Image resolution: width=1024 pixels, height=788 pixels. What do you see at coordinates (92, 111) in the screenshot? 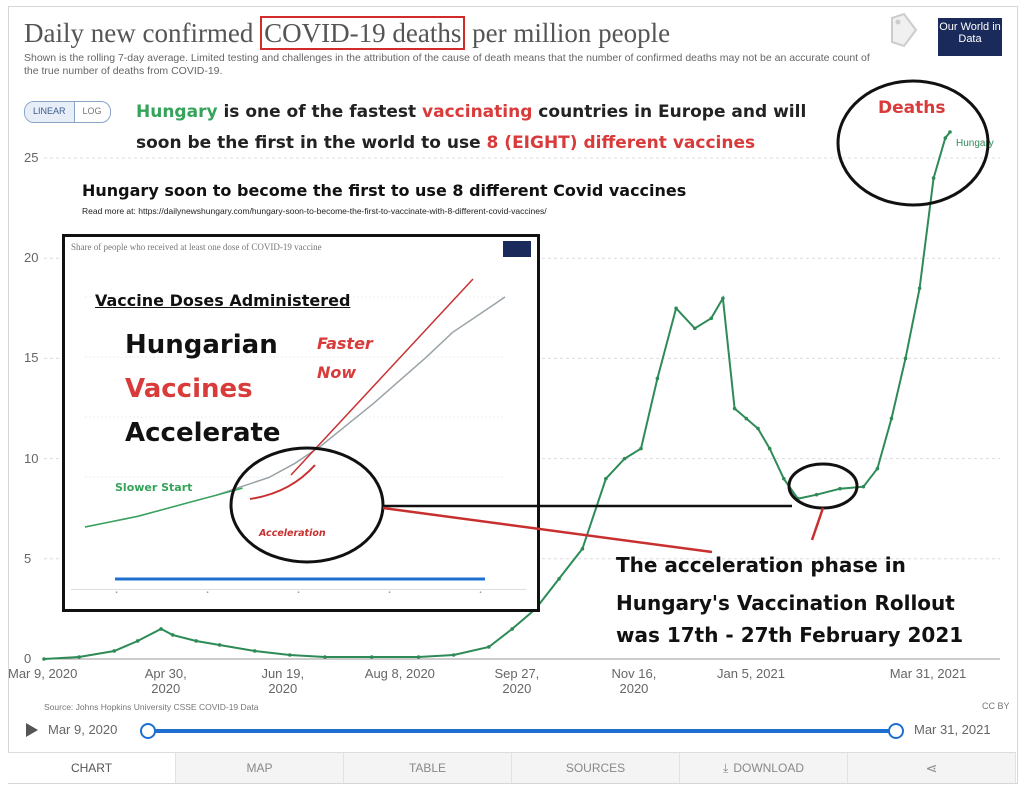
I see `log-toggle: LOG` at bounding box center [92, 111].